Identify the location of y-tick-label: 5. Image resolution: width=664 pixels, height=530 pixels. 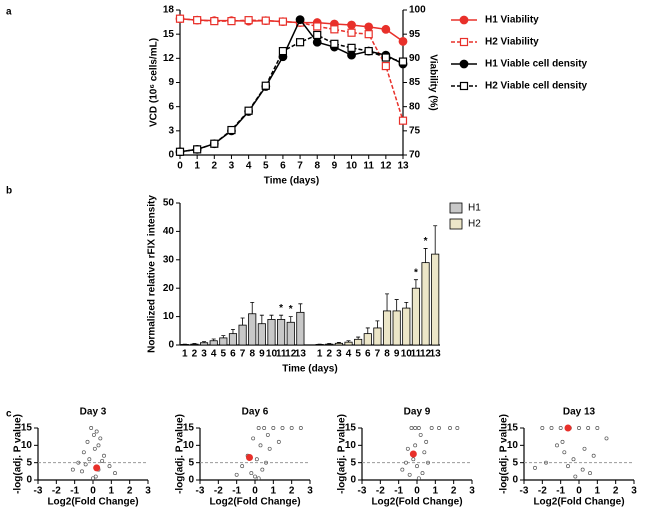
(515, 462).